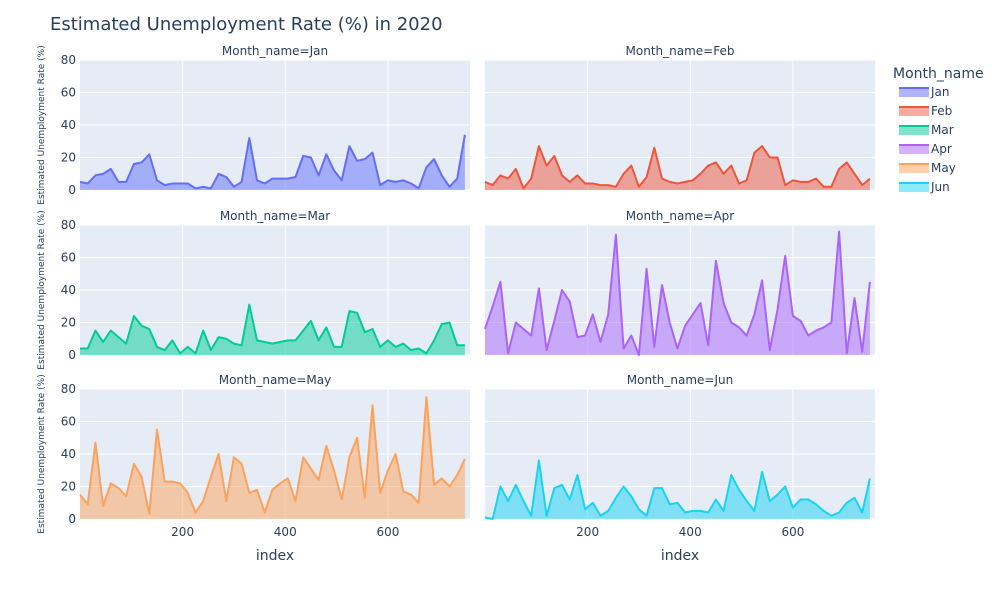  What do you see at coordinates (940, 187) in the screenshot?
I see `legend-label: Jun` at bounding box center [940, 187].